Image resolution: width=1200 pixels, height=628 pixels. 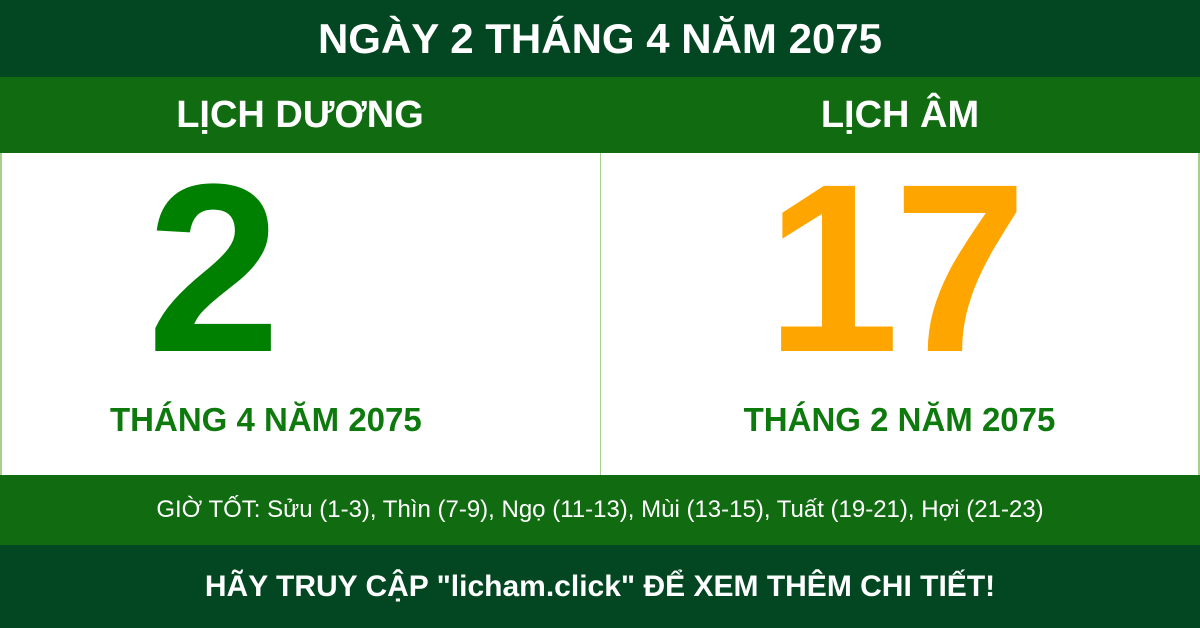 I want to click on page-title: NGÀY 2 THÁNG 4 NĂM 2075, so click(x=600, y=38).